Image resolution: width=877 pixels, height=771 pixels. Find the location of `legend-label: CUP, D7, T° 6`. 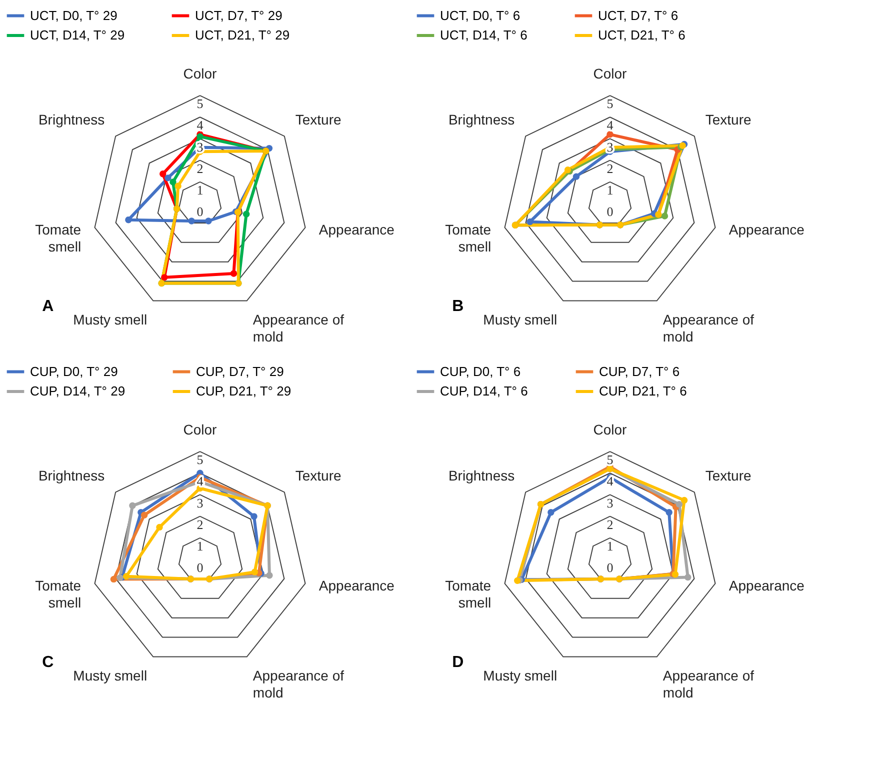

legend-label: CUP, D7, T° 6 is located at coordinates (639, 371).